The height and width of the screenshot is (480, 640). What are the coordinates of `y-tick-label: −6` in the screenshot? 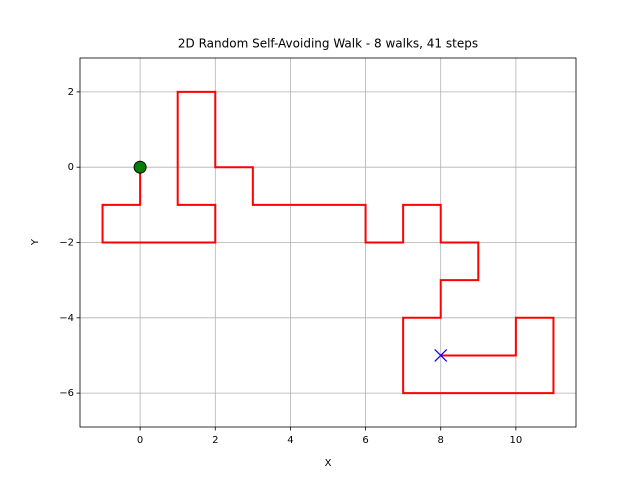 It's located at (66, 393).